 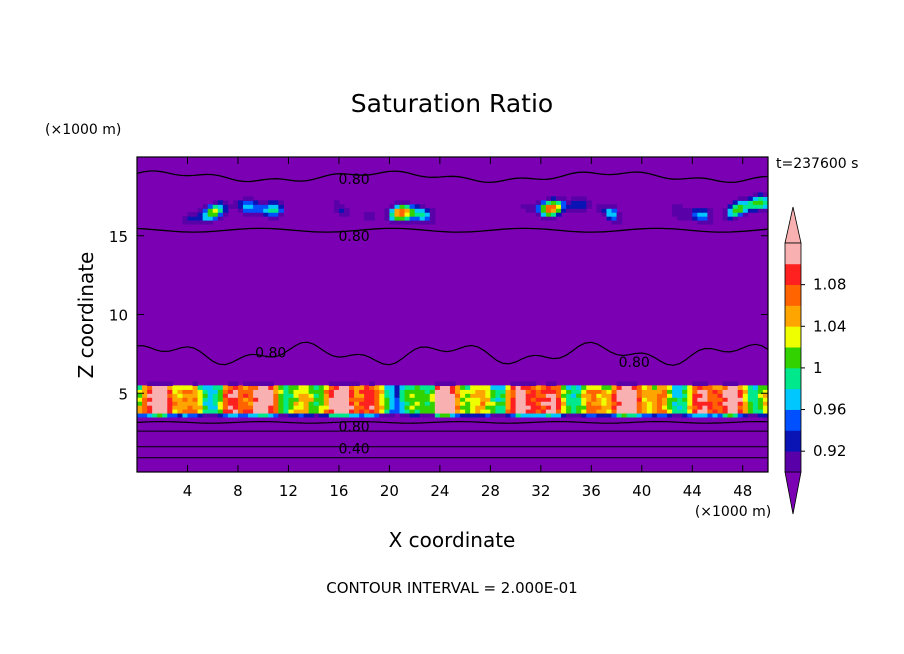 What do you see at coordinates (118, 316) in the screenshot?
I see `y-tick-label: 10` at bounding box center [118, 316].